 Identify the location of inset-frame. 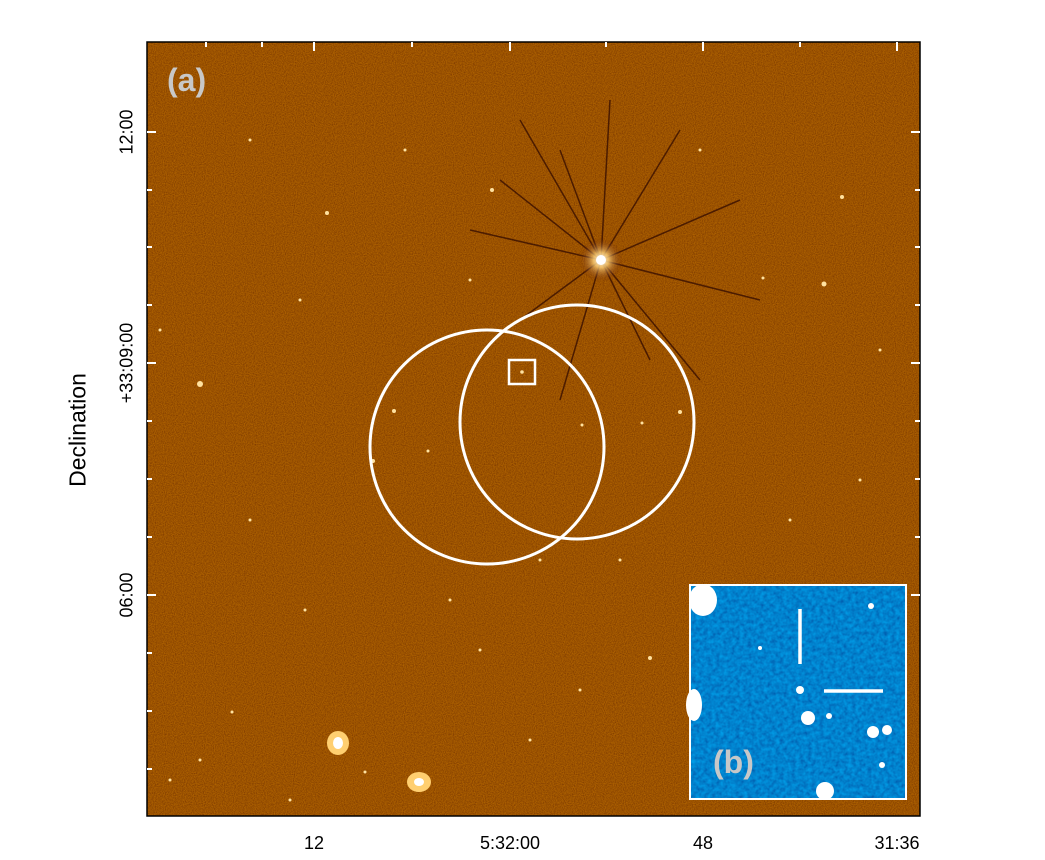
(798, 692).